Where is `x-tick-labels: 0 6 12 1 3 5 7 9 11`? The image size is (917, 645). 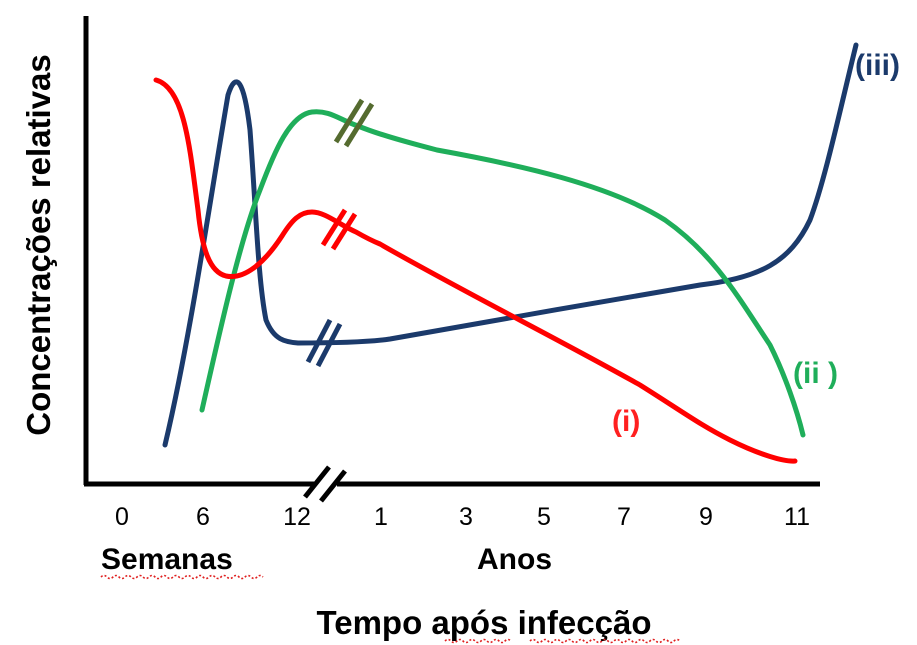
x-tick-labels: 0 6 12 1 3 5 7 9 11 is located at coordinates (462, 517).